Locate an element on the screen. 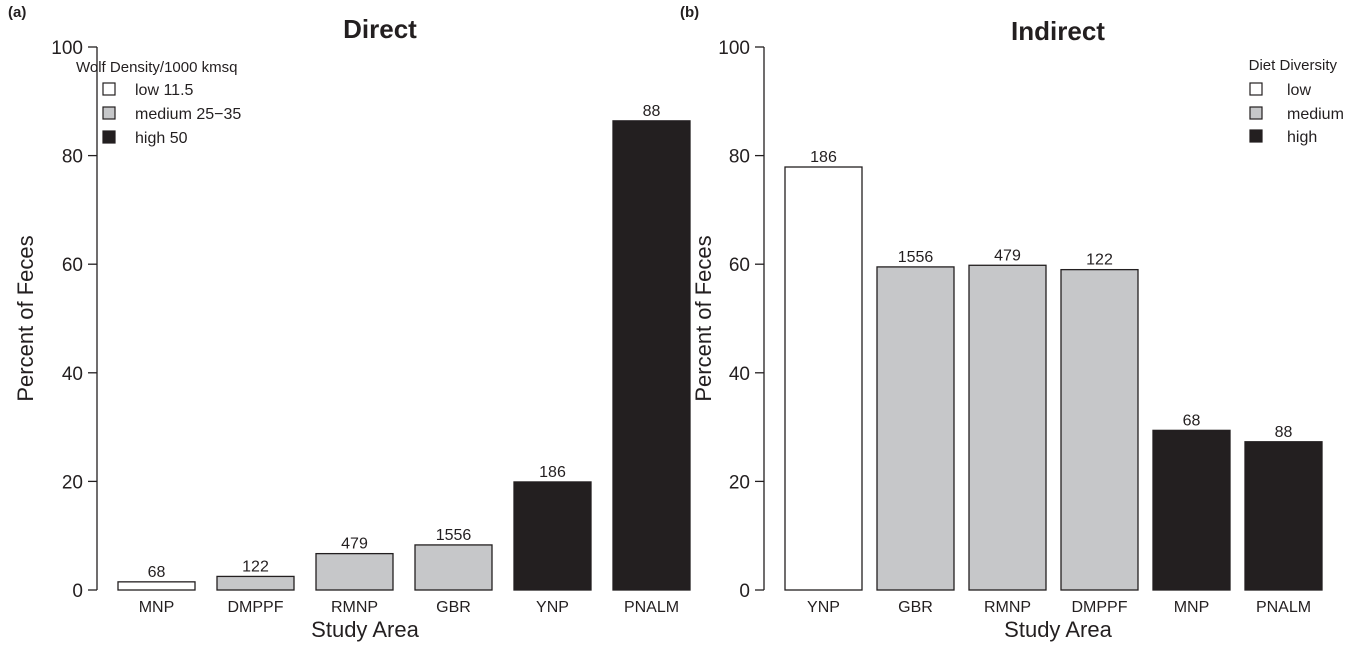 Image resolution: width=1348 pixels, height=648 pixels. legend-label-low: low 11.5 is located at coordinates (164, 90).